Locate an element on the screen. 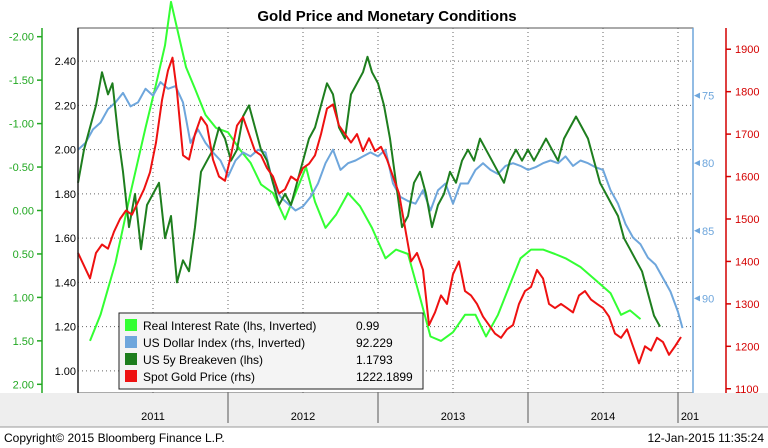  chart-title: Gold Price and Monetary Conditions is located at coordinates (386, 16).